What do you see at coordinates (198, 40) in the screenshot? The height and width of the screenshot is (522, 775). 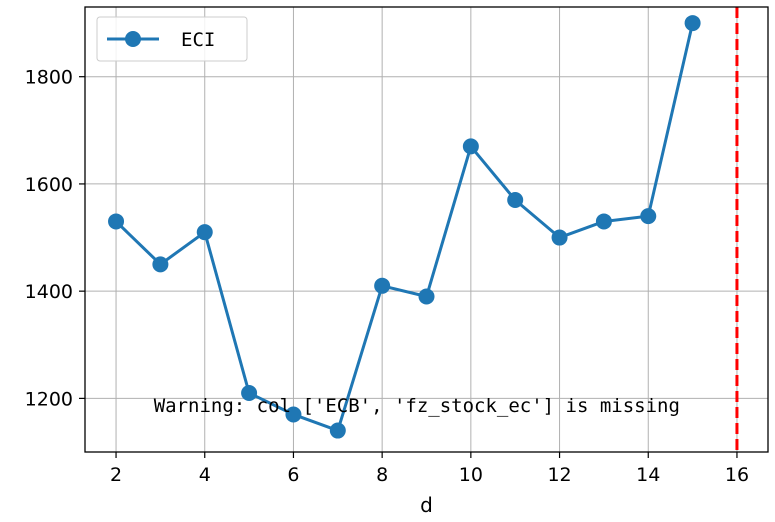 I see `legend-entry-eci: ECI` at bounding box center [198, 40].